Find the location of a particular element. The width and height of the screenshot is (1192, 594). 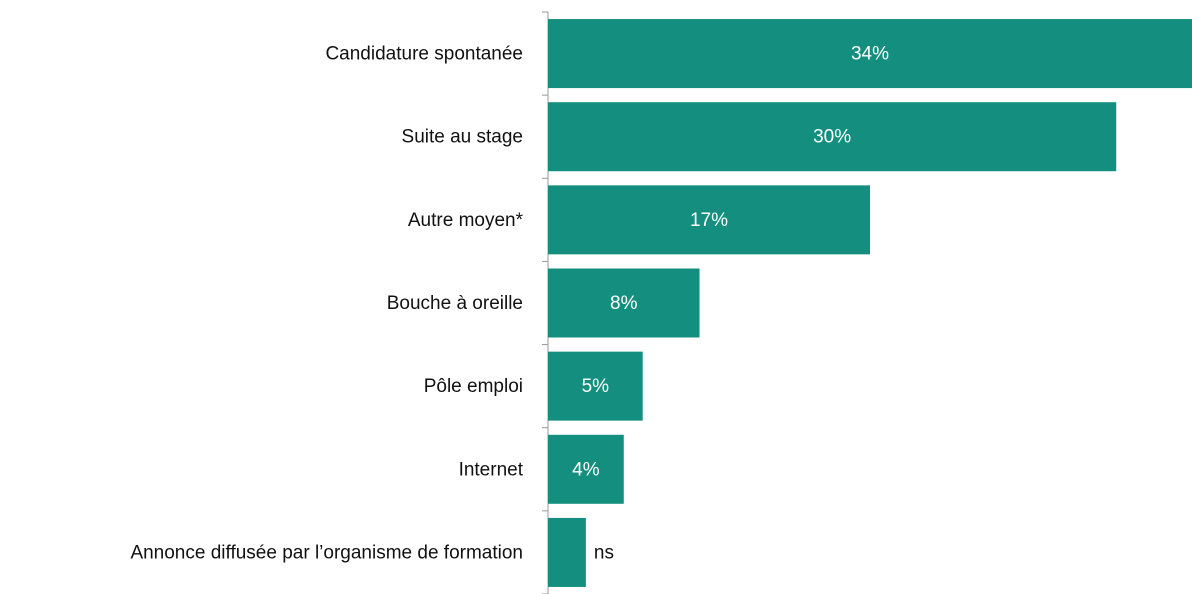

data-label: 8% is located at coordinates (624, 303).